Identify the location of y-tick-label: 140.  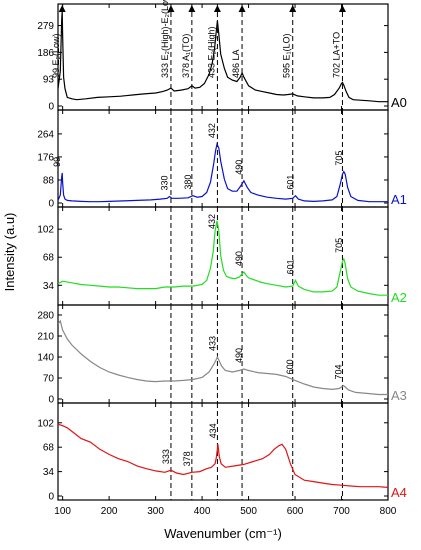
(45, 358).